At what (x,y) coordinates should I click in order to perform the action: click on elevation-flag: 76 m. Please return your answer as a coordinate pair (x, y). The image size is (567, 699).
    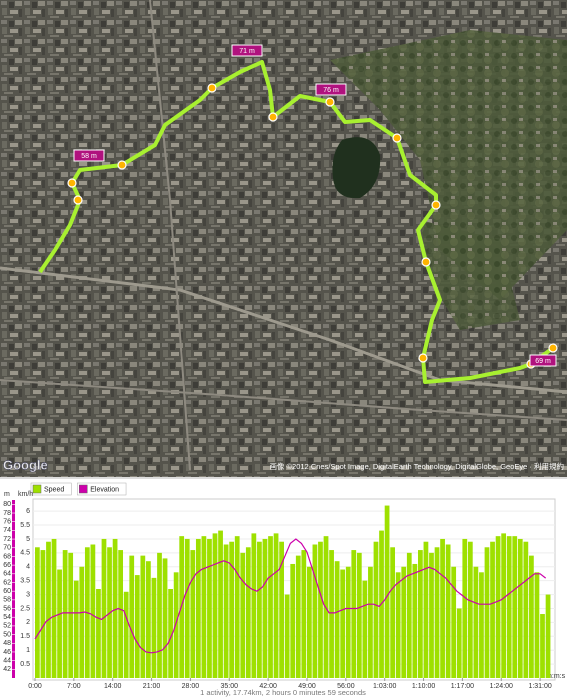
    Looking at the image, I should click on (331, 89).